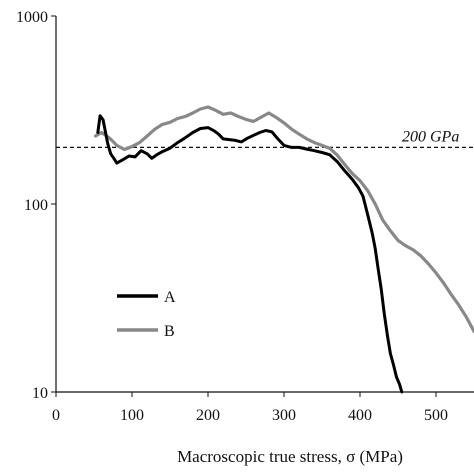  Describe the element at coordinates (360, 415) in the screenshot. I see `x-tick-label: 400` at that location.